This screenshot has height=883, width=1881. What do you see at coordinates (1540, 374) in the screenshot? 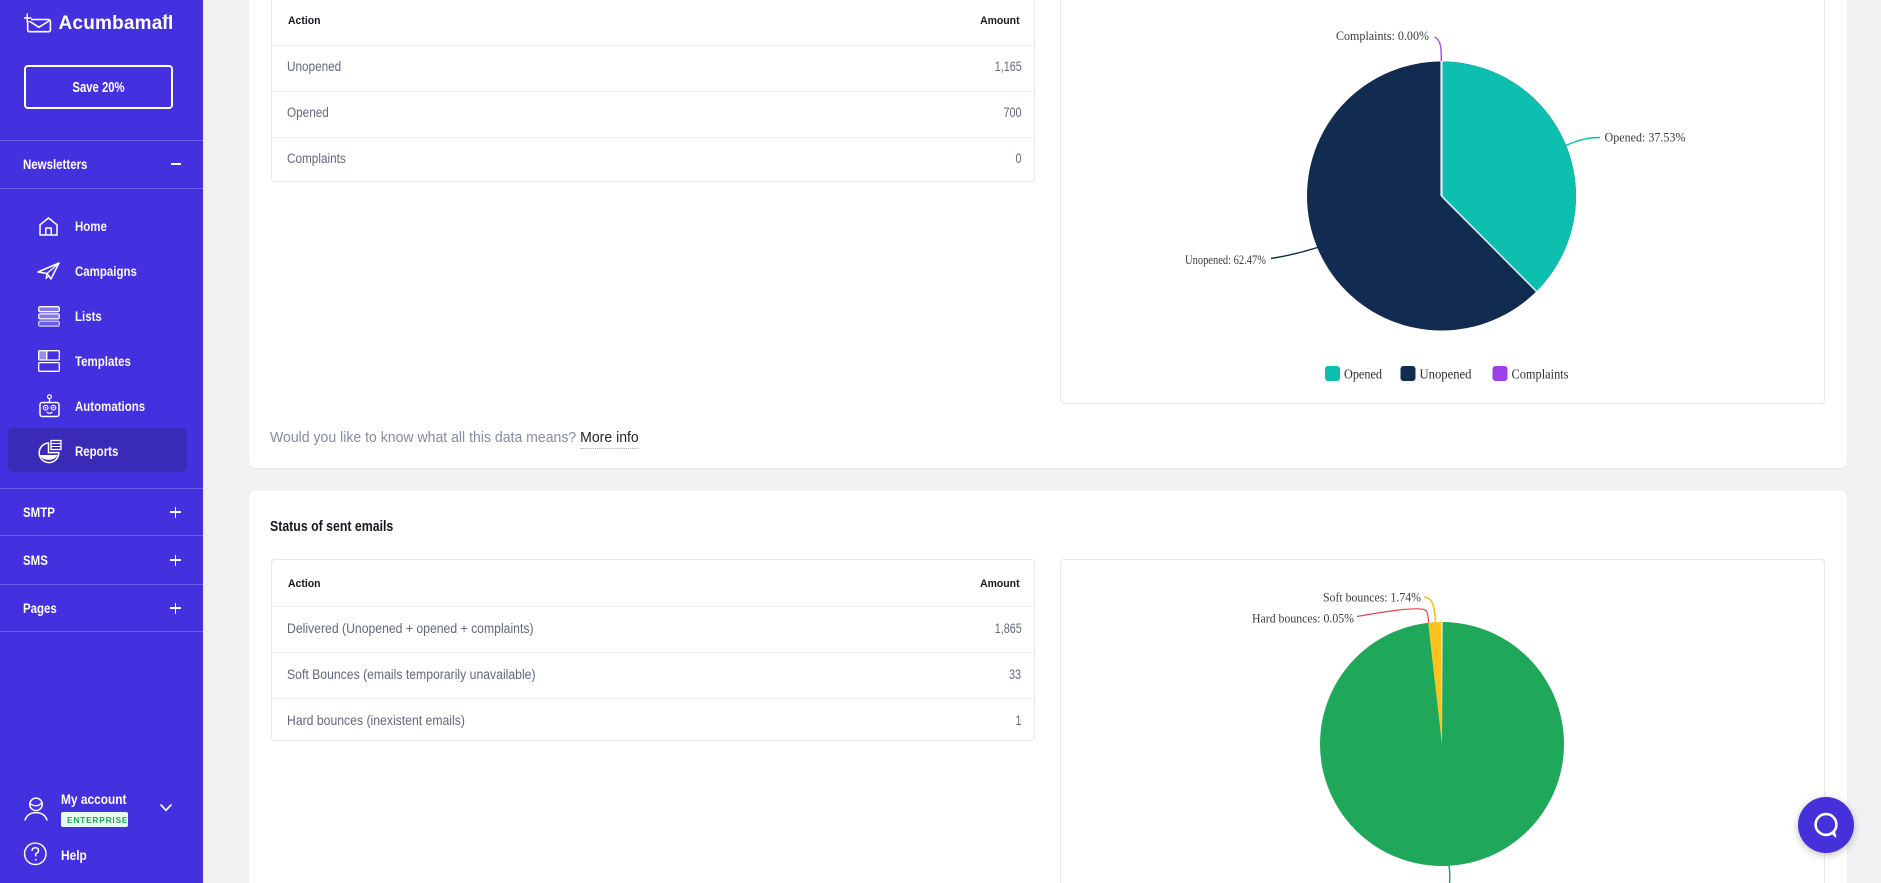
I see `svg-text: Complaints` at bounding box center [1540, 374].